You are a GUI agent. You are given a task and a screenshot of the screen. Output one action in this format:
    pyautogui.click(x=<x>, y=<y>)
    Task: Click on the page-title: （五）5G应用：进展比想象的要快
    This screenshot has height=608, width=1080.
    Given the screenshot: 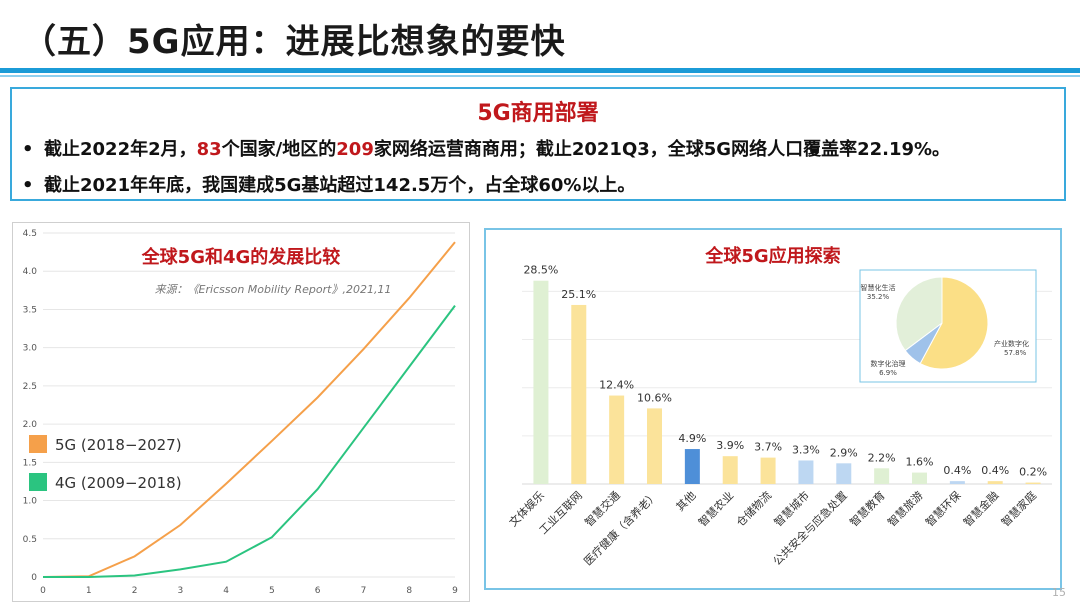 What is the action you would take?
    pyautogui.click(x=294, y=42)
    